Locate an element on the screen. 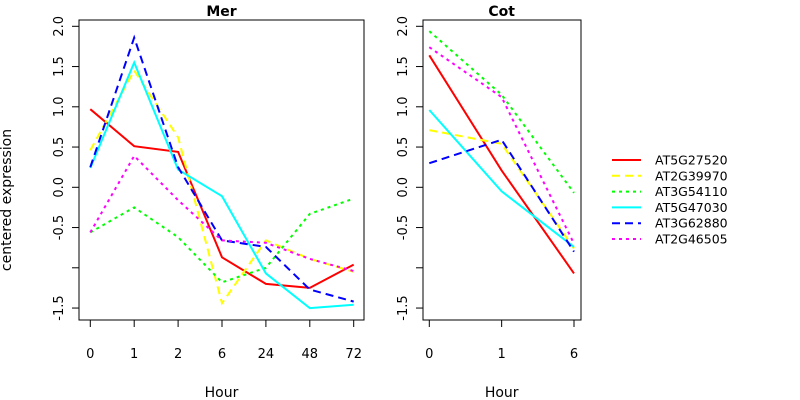  legend-label-at2g39970: AT2G39970 is located at coordinates (691, 175).